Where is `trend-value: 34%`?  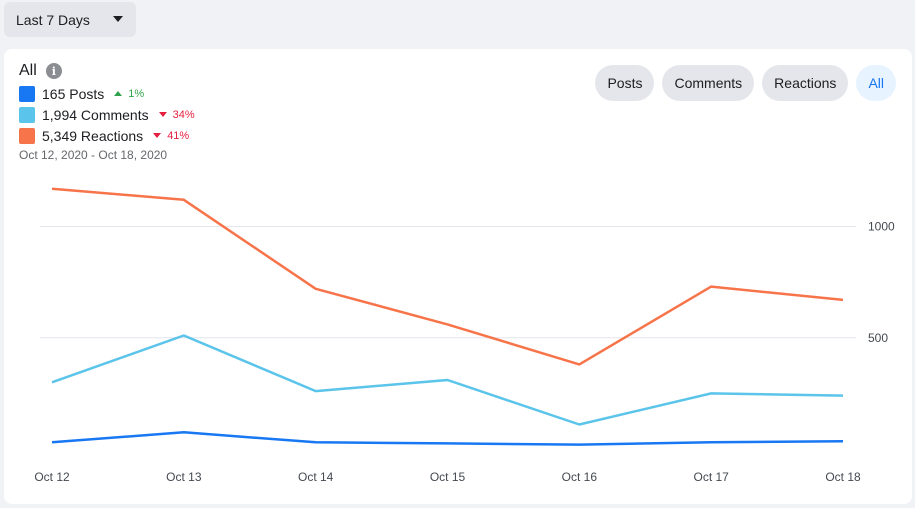
trend-value: 34% is located at coordinates (183, 114).